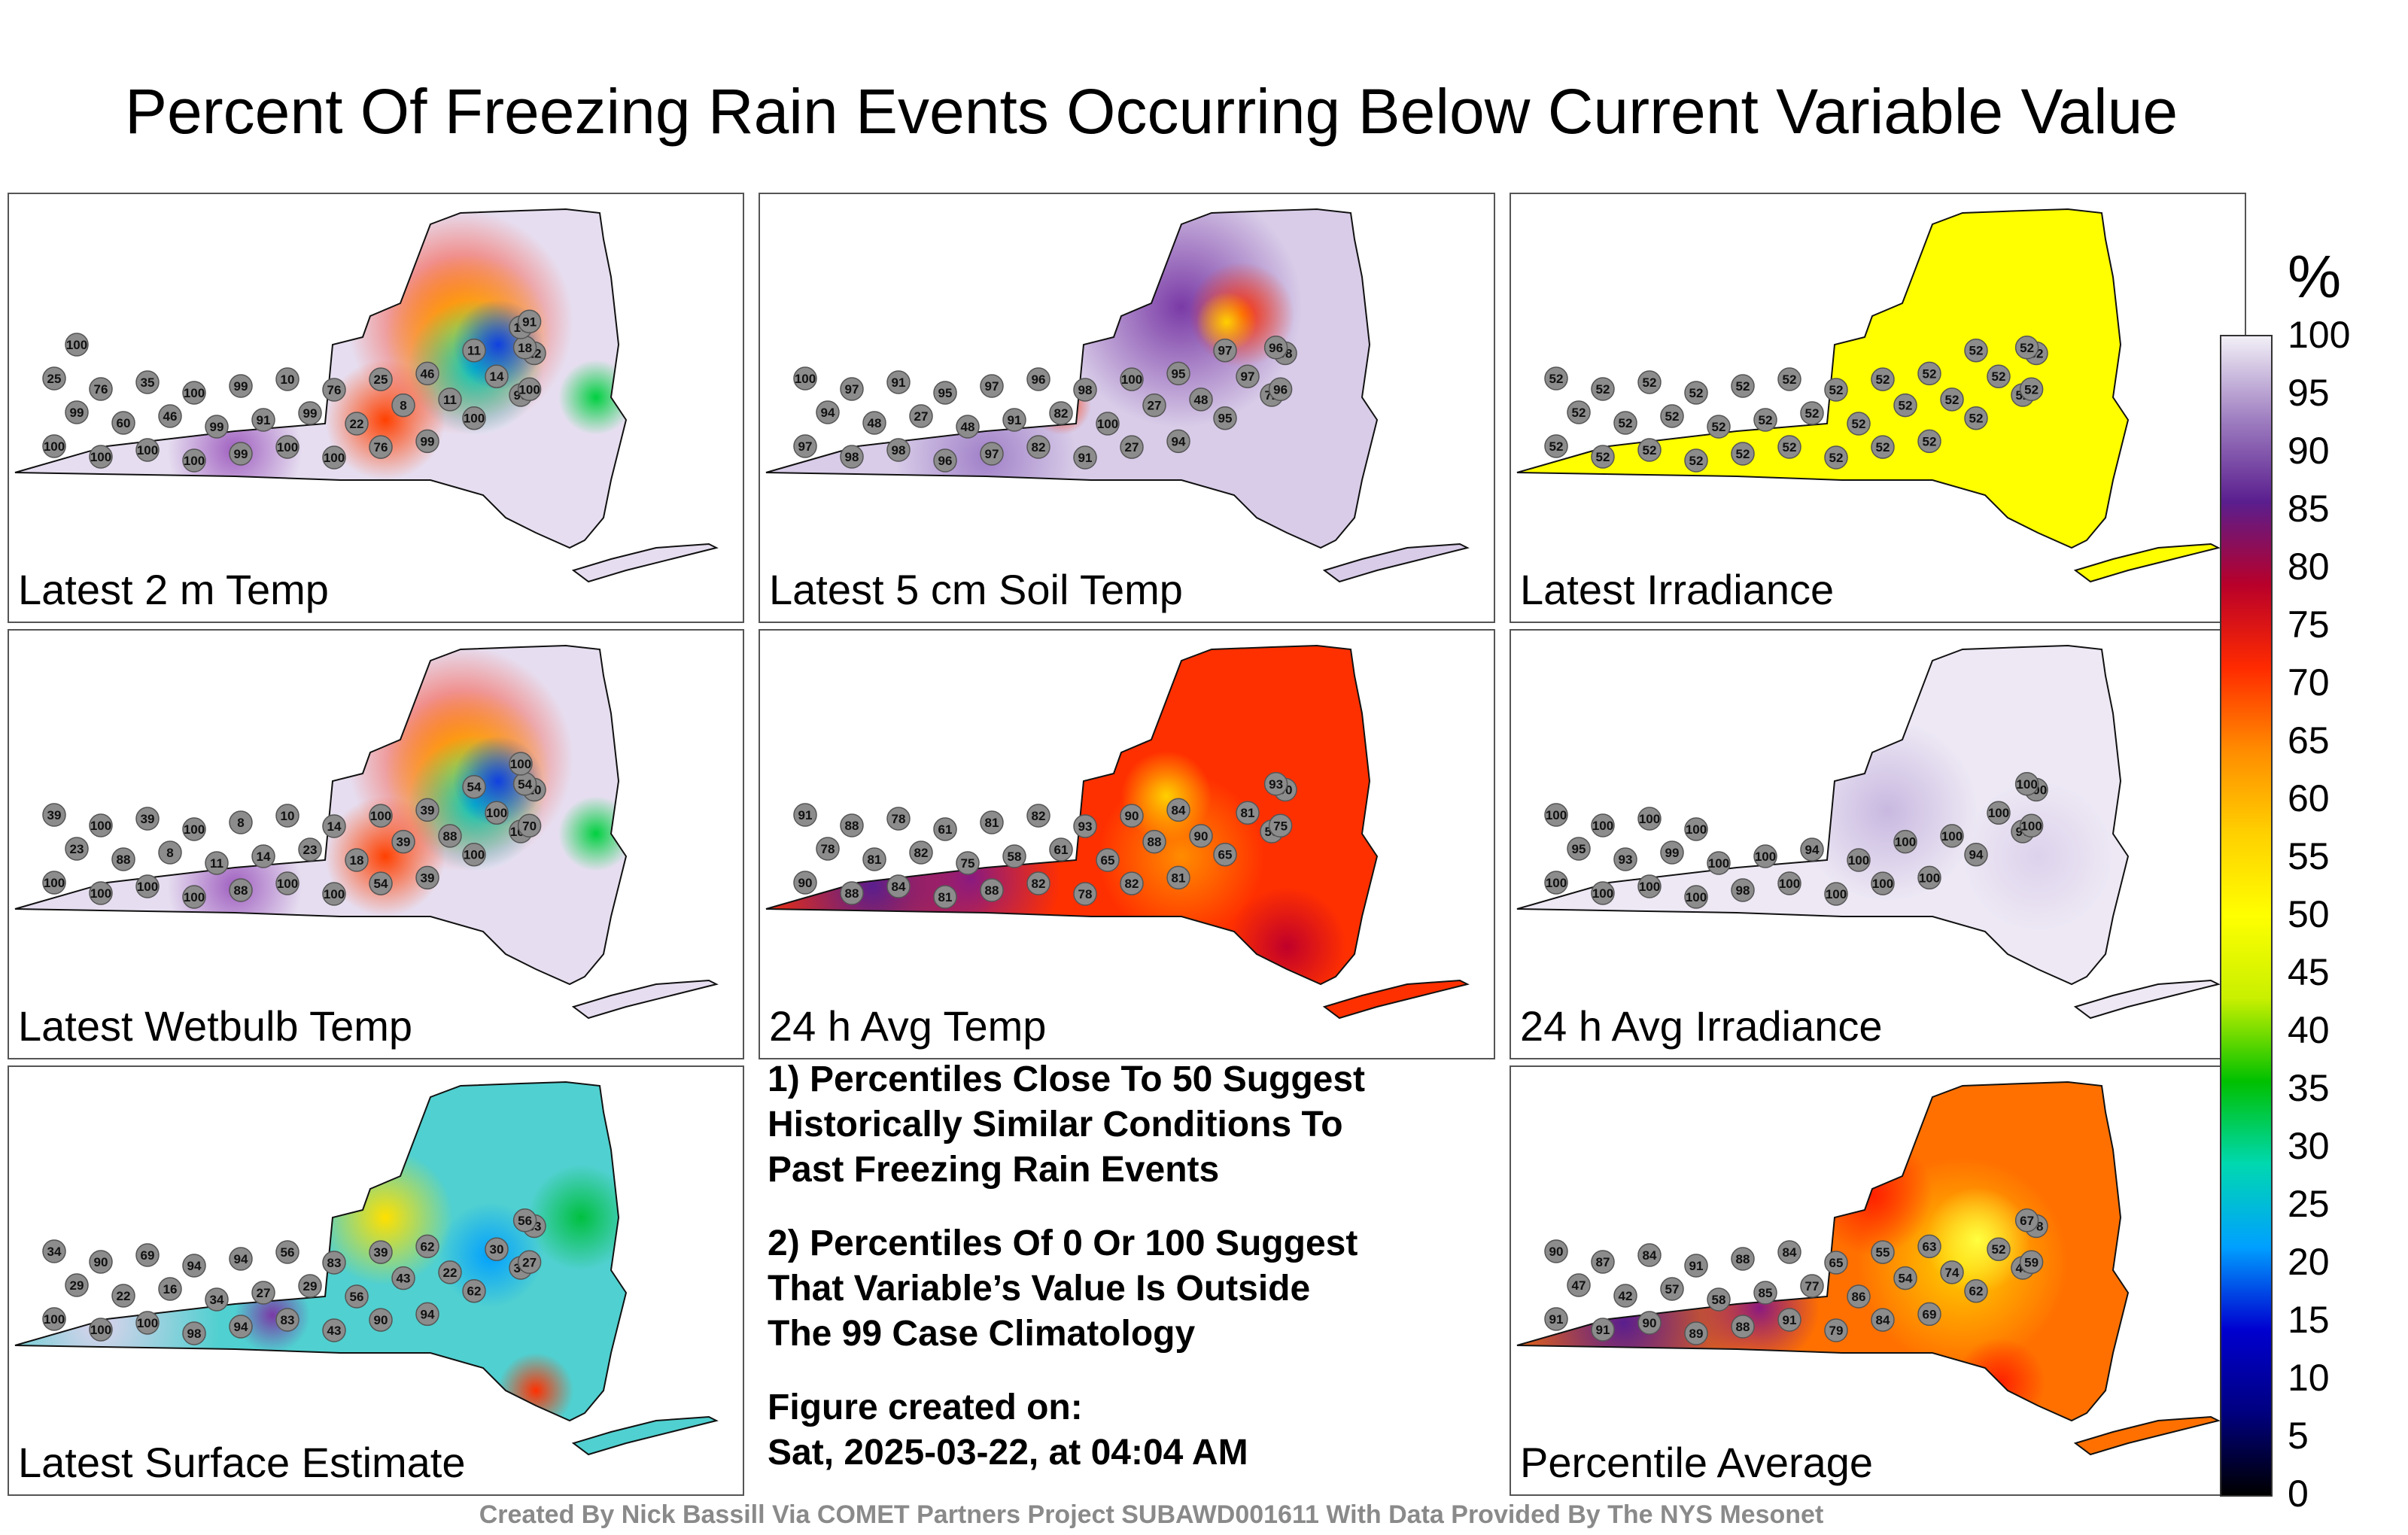 The height and width of the screenshot is (1535, 2408). I want to click on station-marker: 77, so click(1812, 1286).